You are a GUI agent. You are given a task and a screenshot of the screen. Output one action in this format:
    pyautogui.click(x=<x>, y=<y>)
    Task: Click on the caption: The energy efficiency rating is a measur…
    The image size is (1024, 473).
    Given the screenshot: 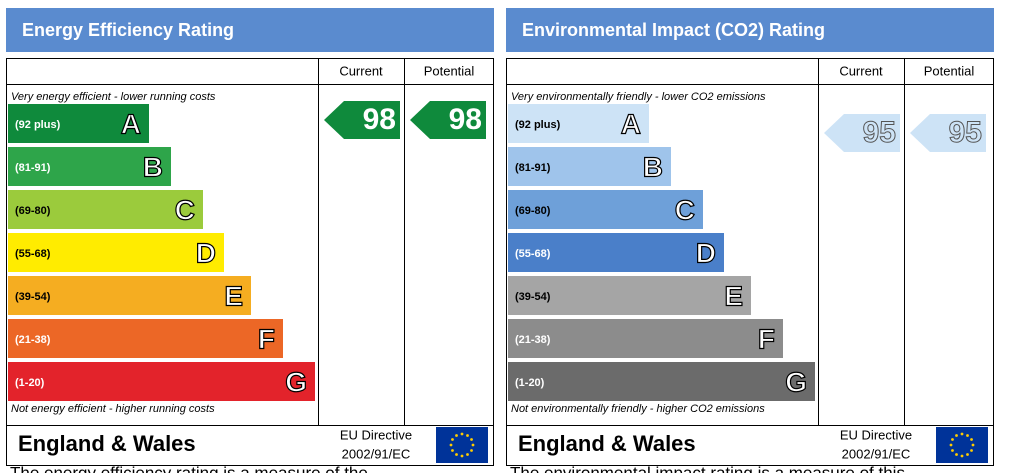 What is the action you would take?
    pyautogui.click(x=189, y=468)
    